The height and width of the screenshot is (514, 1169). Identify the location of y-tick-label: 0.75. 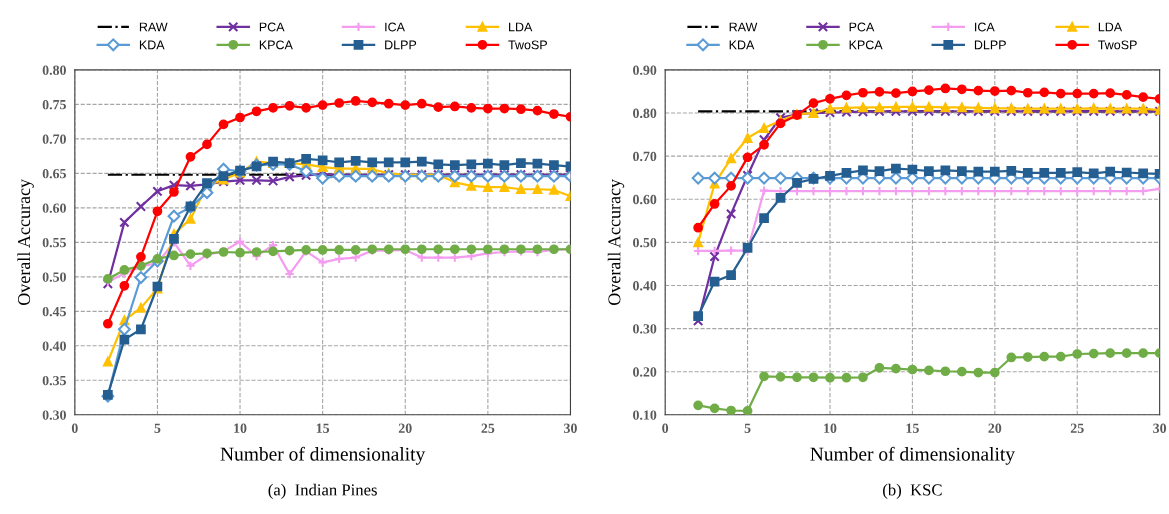
(54, 104).